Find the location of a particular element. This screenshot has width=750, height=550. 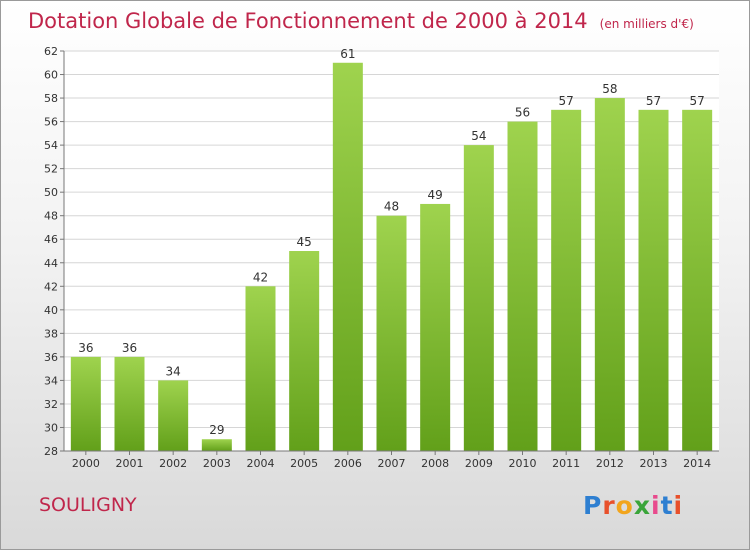

logo-letter: t is located at coordinates (667, 505).